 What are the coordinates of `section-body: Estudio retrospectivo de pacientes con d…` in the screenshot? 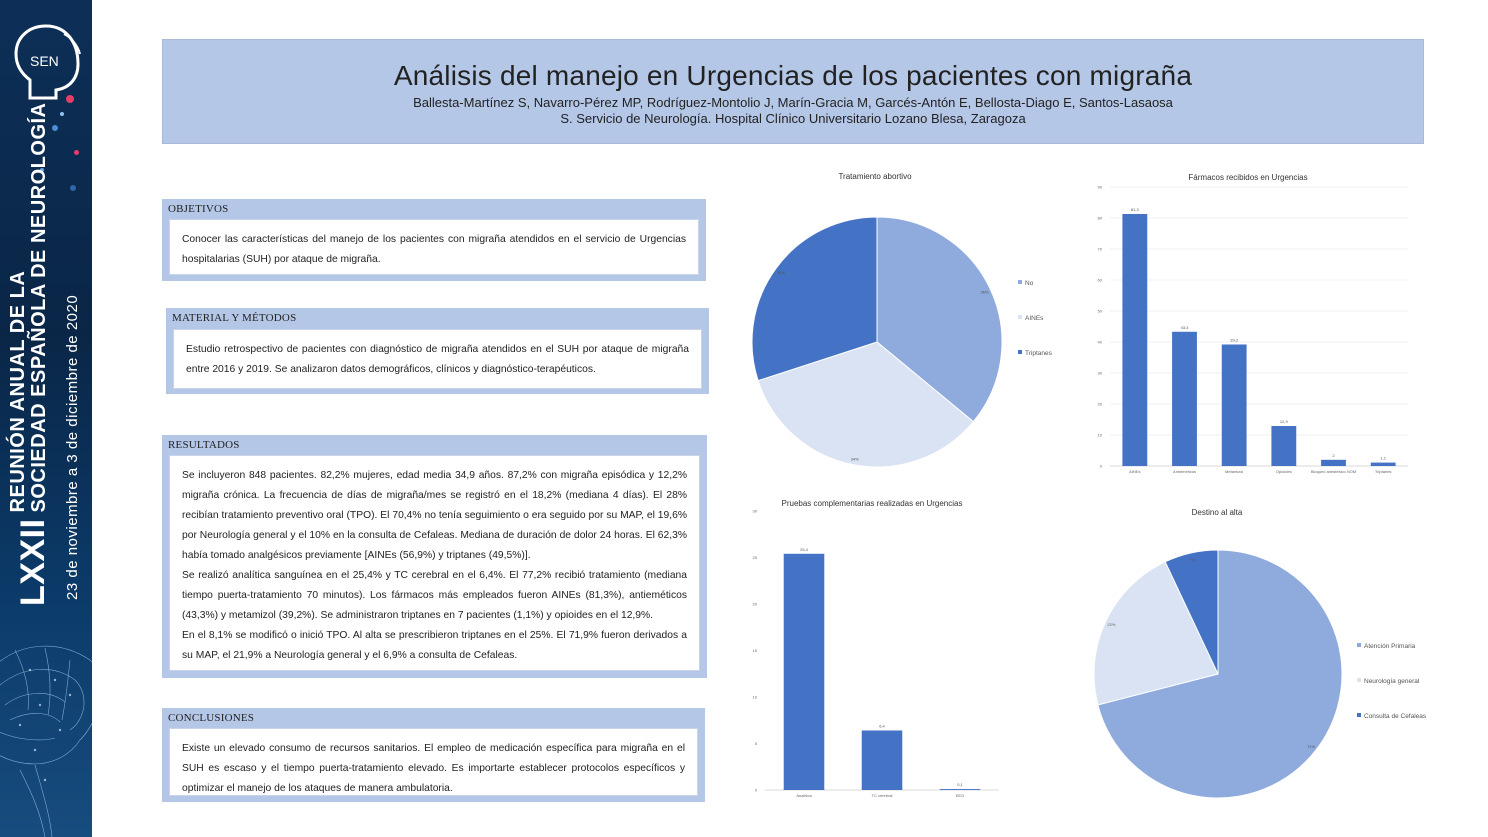 It's located at (437, 359).